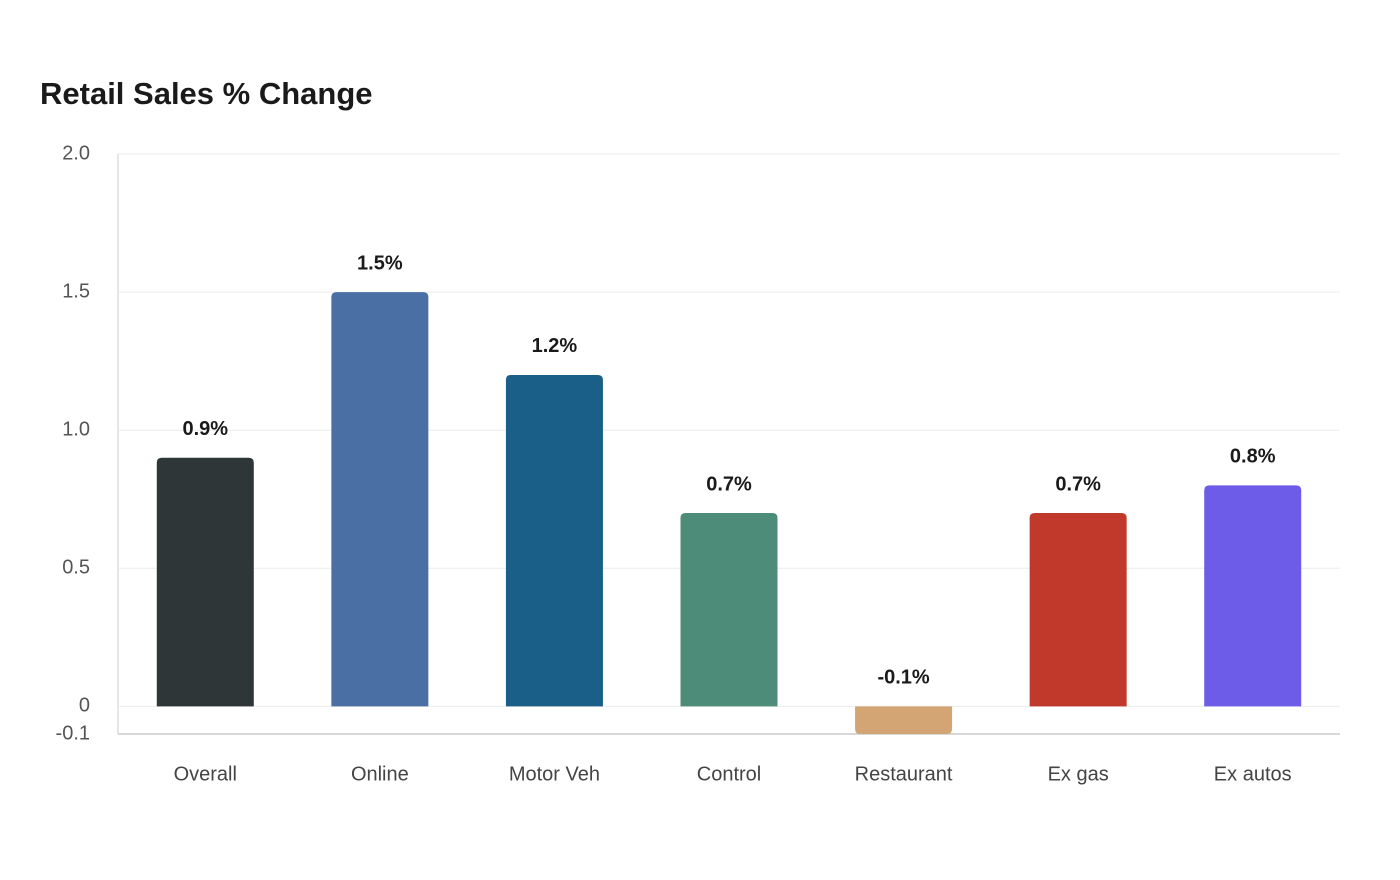 This screenshot has height=880, width=1400. I want to click on y-tick-label: 0.5, so click(76, 568).